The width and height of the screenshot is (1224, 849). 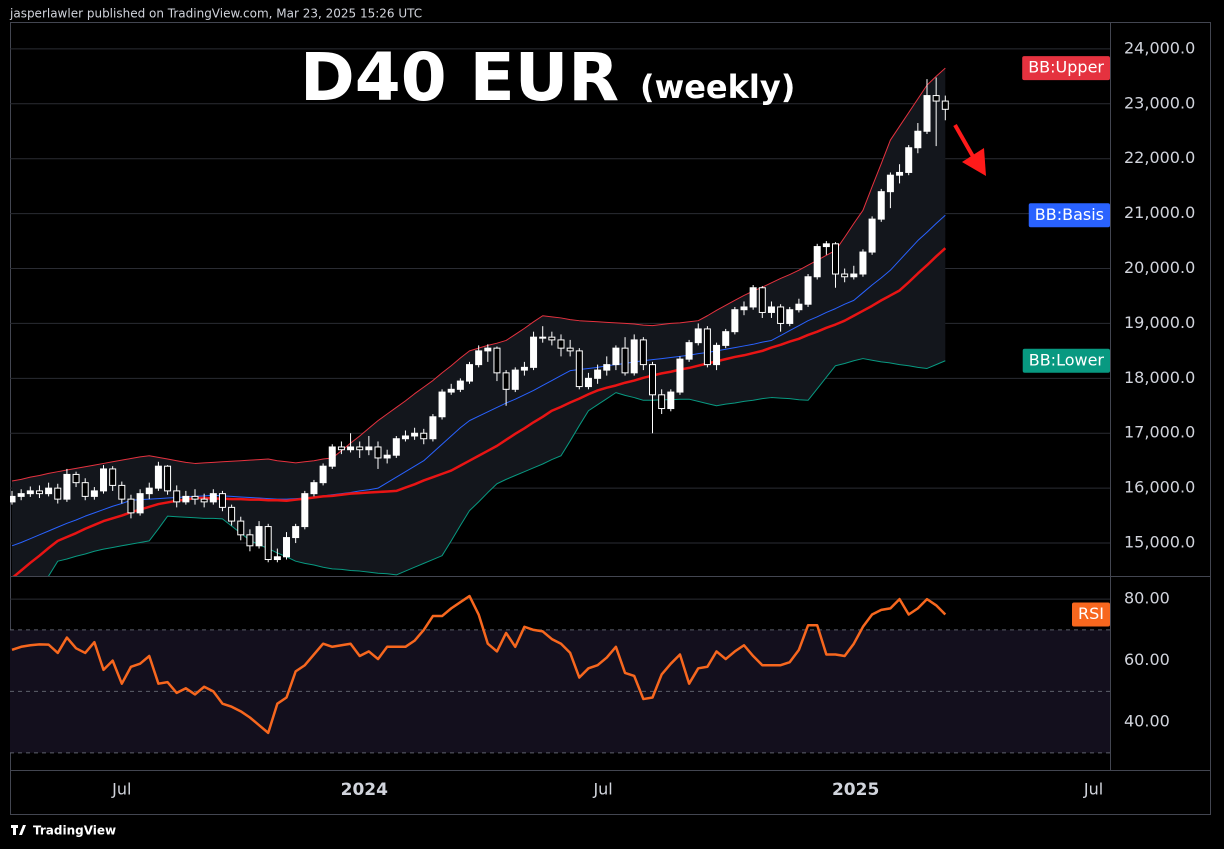 What do you see at coordinates (974, 162) in the screenshot?
I see `arrow-head` at bounding box center [974, 162].